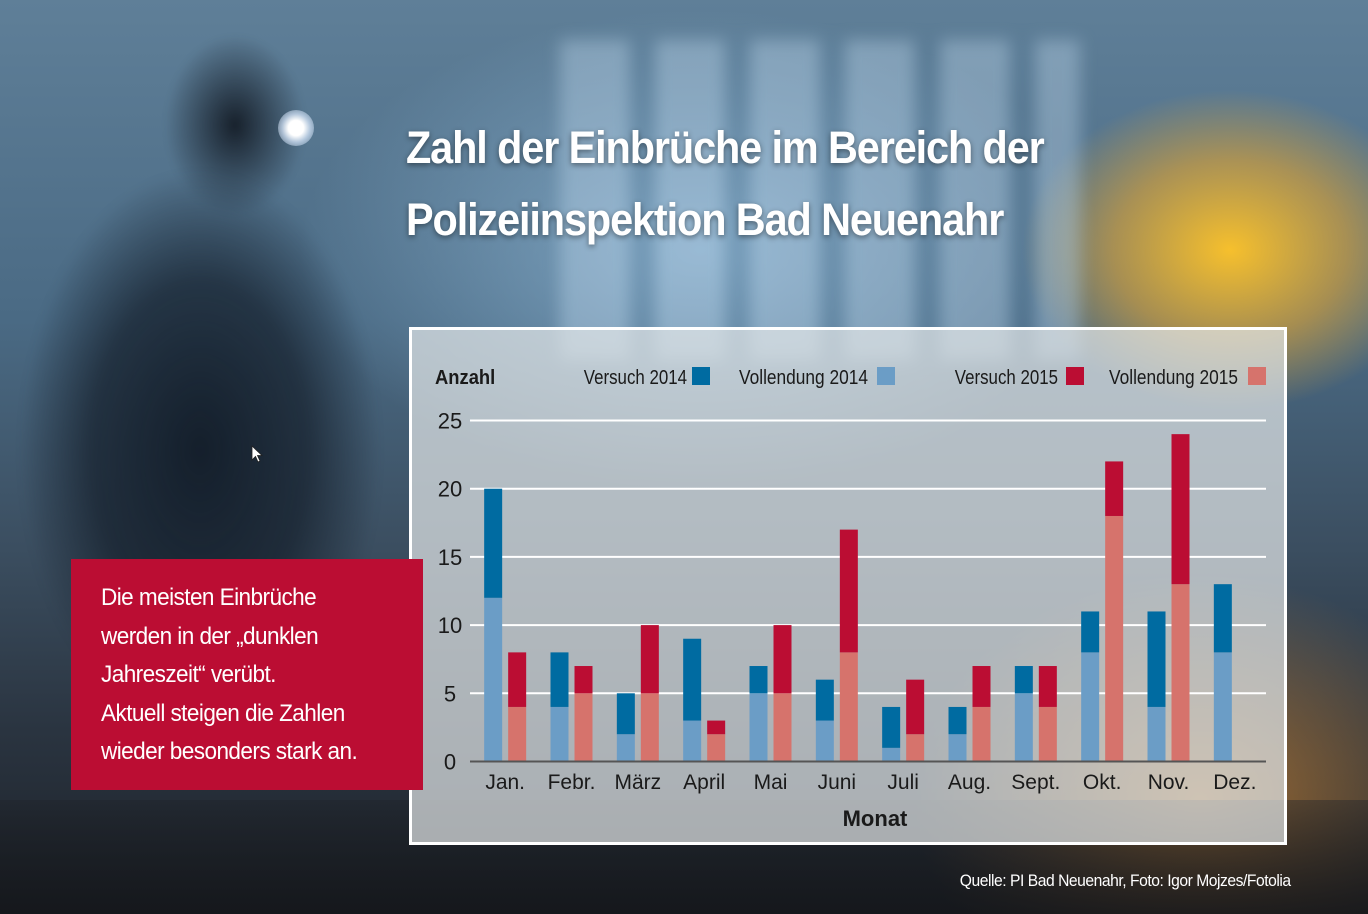 The width and height of the screenshot is (1368, 914). What do you see at coordinates (771, 782) in the screenshot?
I see `x-tick-label: Mai` at bounding box center [771, 782].